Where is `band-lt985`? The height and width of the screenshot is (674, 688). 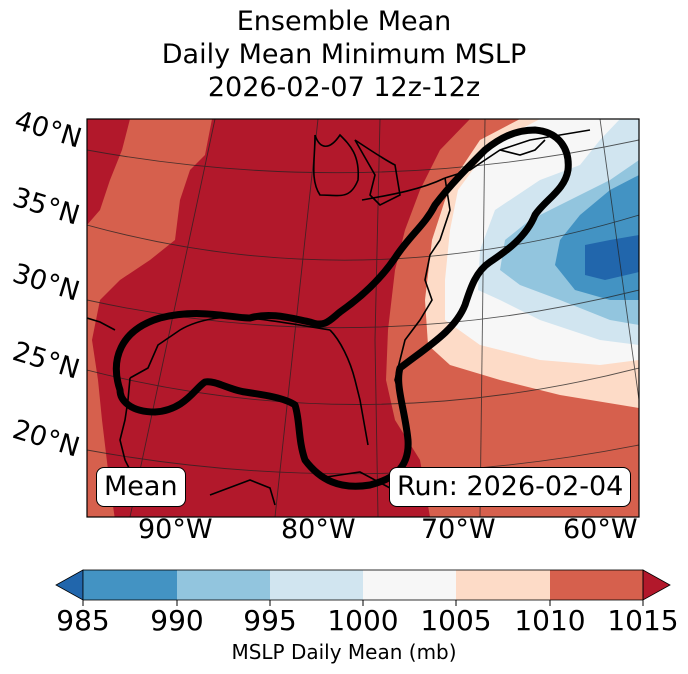
band-lt985 is located at coordinates (612, 257).